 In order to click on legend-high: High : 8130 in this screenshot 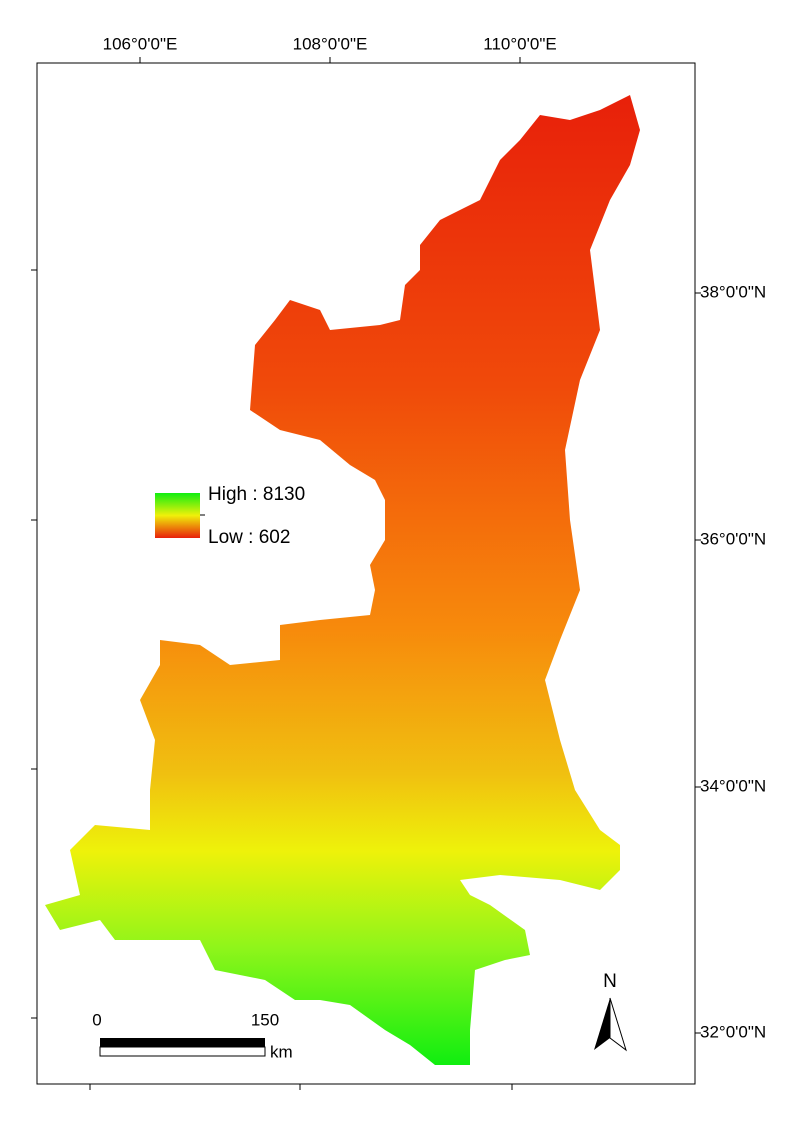, I will do `click(256, 494)`.